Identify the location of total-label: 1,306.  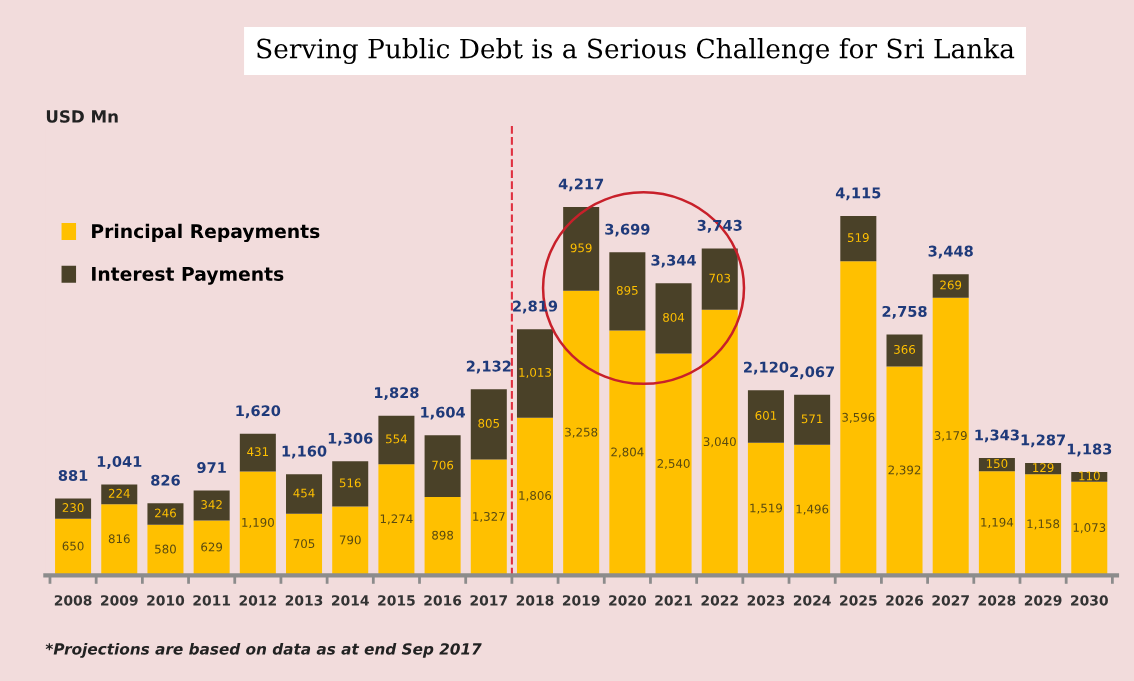
(350, 439).